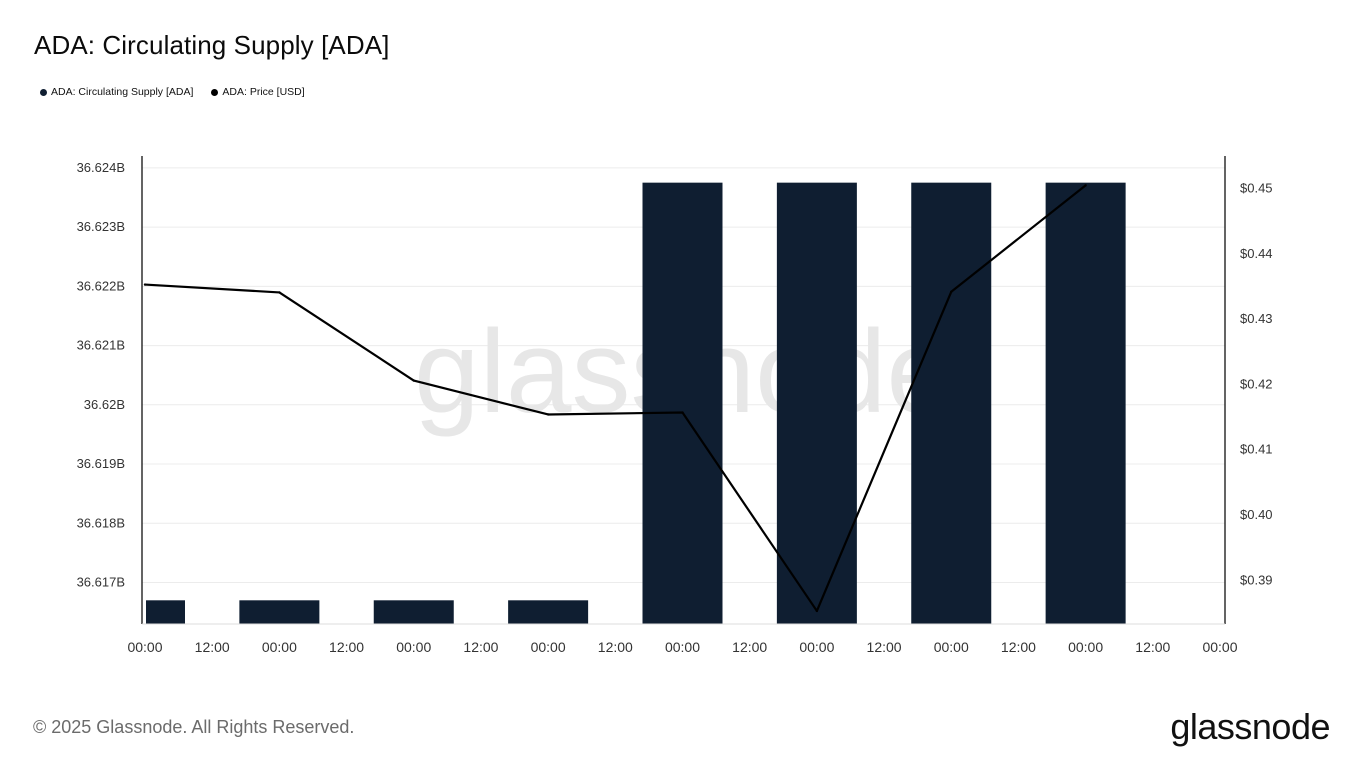 The width and height of the screenshot is (1366, 768). What do you see at coordinates (43, 92) in the screenshot?
I see `legend-dot-supply` at bounding box center [43, 92].